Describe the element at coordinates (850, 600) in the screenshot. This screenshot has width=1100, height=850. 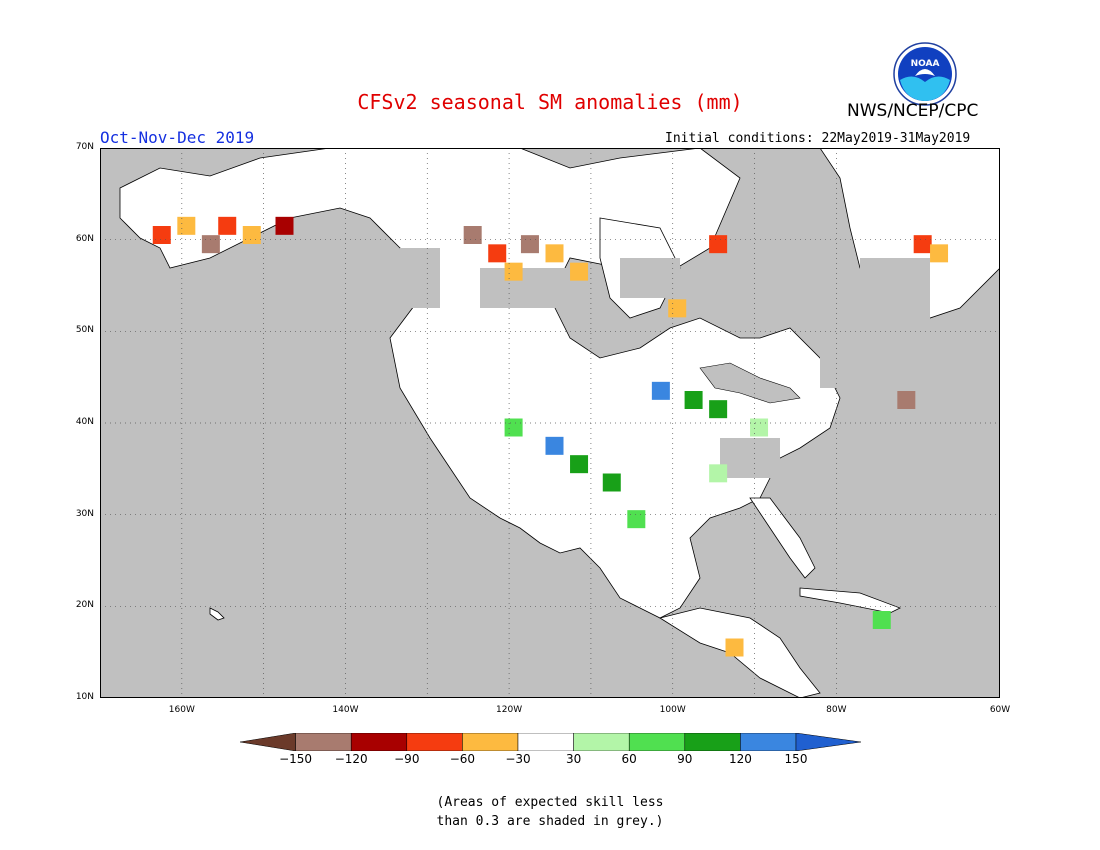
I see `cuba-island` at that location.